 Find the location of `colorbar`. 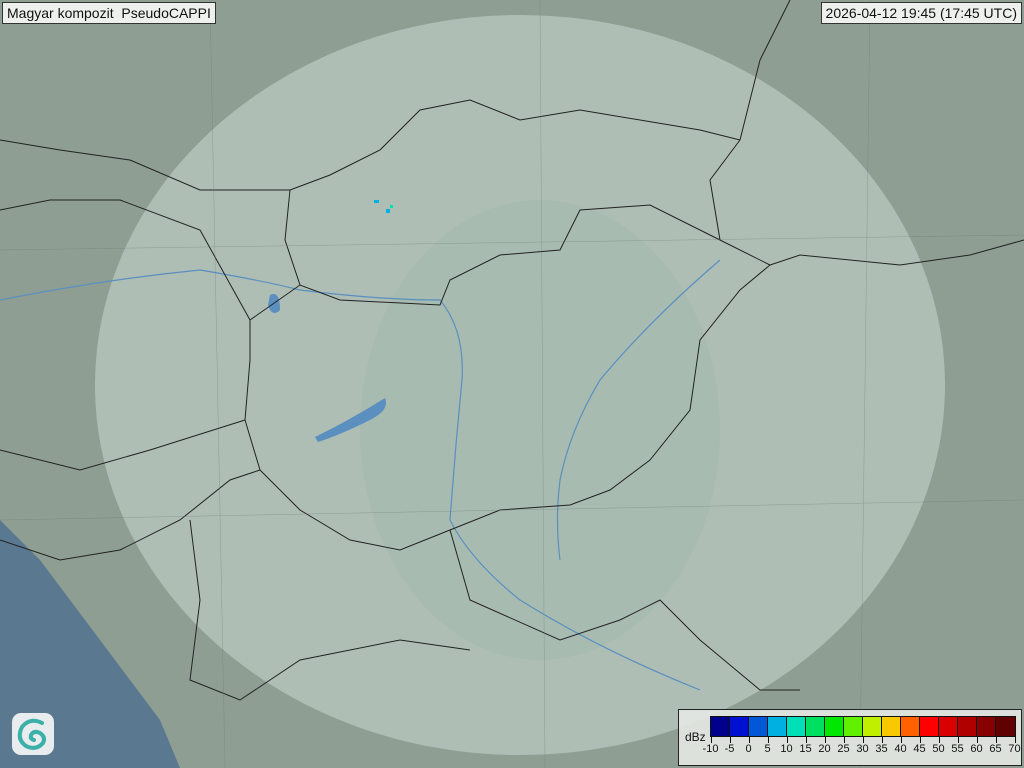

colorbar is located at coordinates (863, 726).